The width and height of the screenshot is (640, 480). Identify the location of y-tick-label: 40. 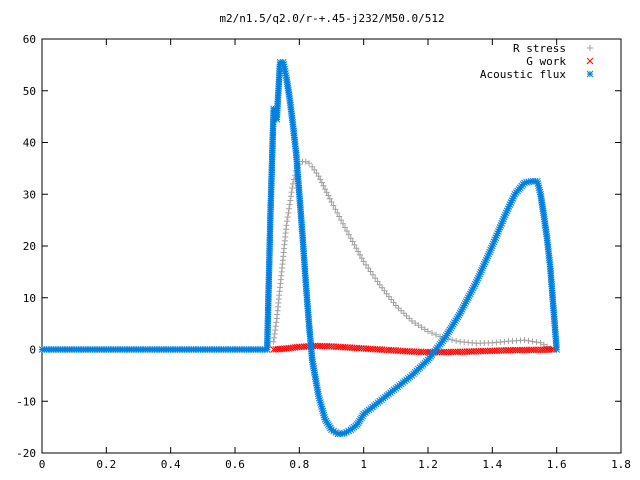
(29, 143).